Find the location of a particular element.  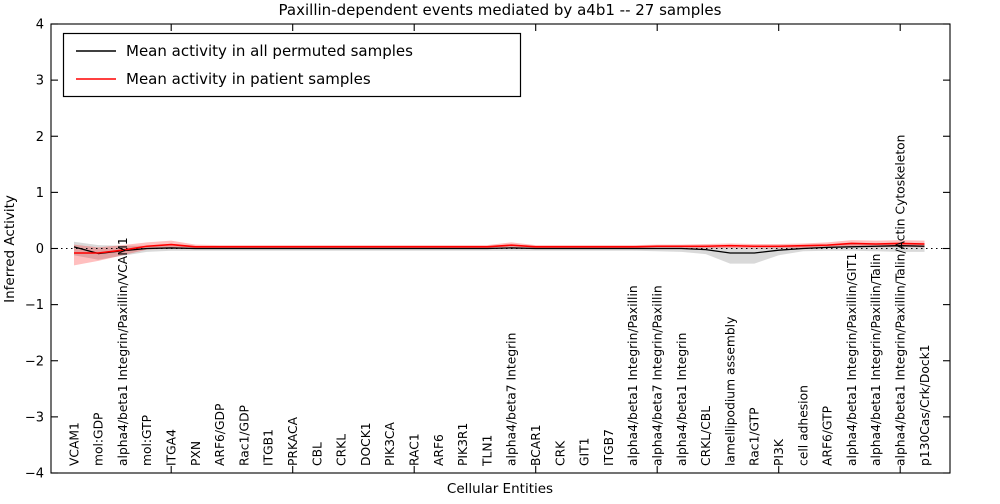

x-tick-label: ITGA4 is located at coordinates (172, 447).